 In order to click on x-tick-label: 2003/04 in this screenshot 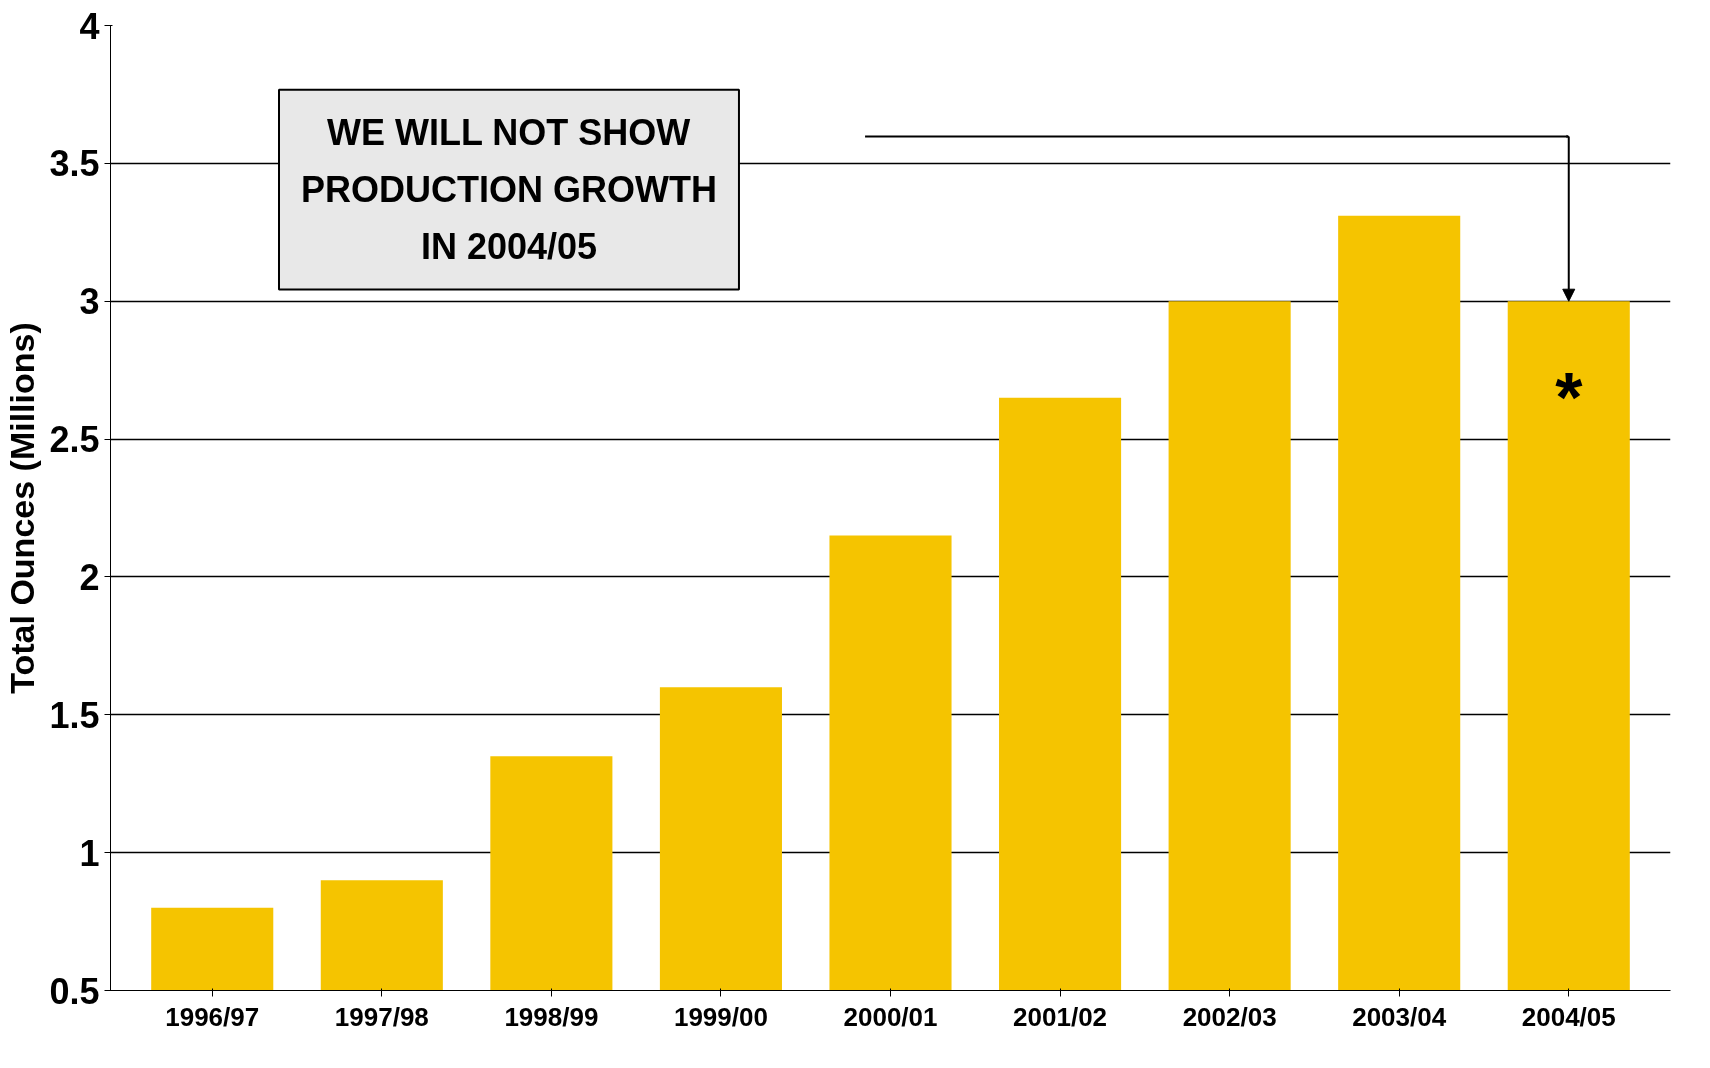, I will do `click(1399, 1016)`.